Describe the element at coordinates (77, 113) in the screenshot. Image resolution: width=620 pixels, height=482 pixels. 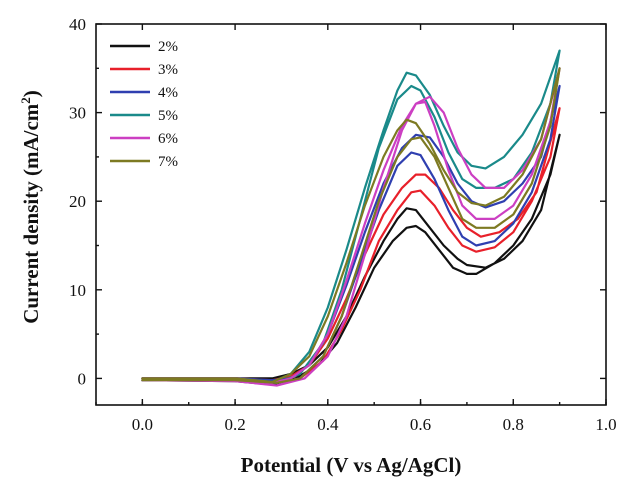
I see `y-tick-label: 30` at that location.